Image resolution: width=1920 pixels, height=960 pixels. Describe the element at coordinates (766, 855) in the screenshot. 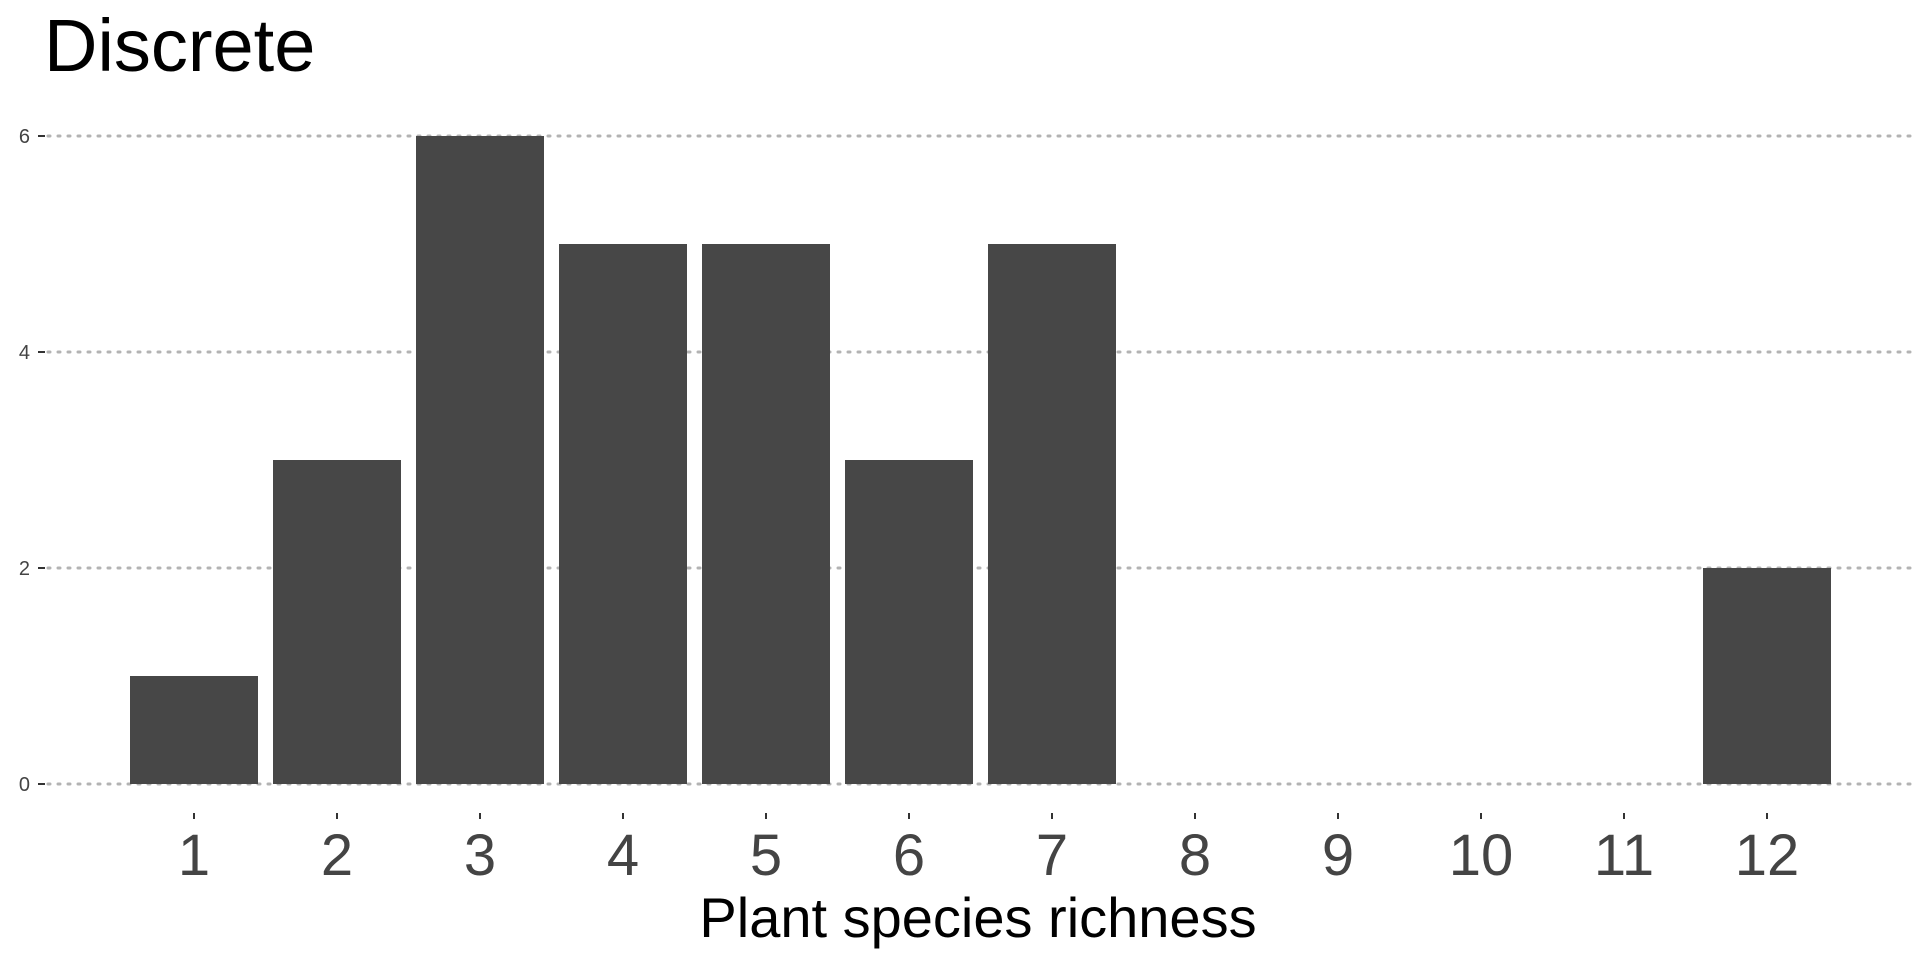

I see `x-tick-label: 5` at that location.